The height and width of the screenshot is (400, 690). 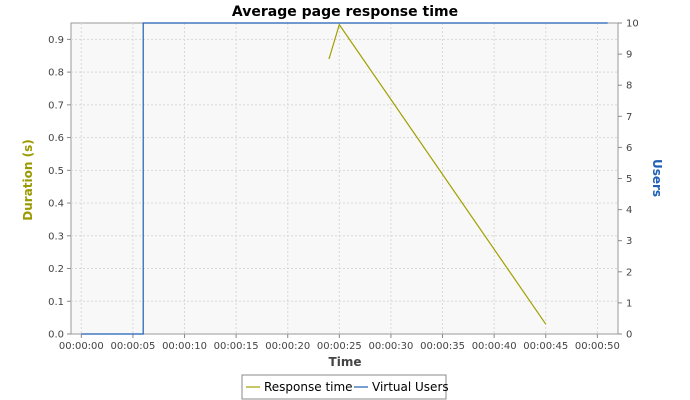 I want to click on left-tick-label: 0.6, so click(x=56, y=138).